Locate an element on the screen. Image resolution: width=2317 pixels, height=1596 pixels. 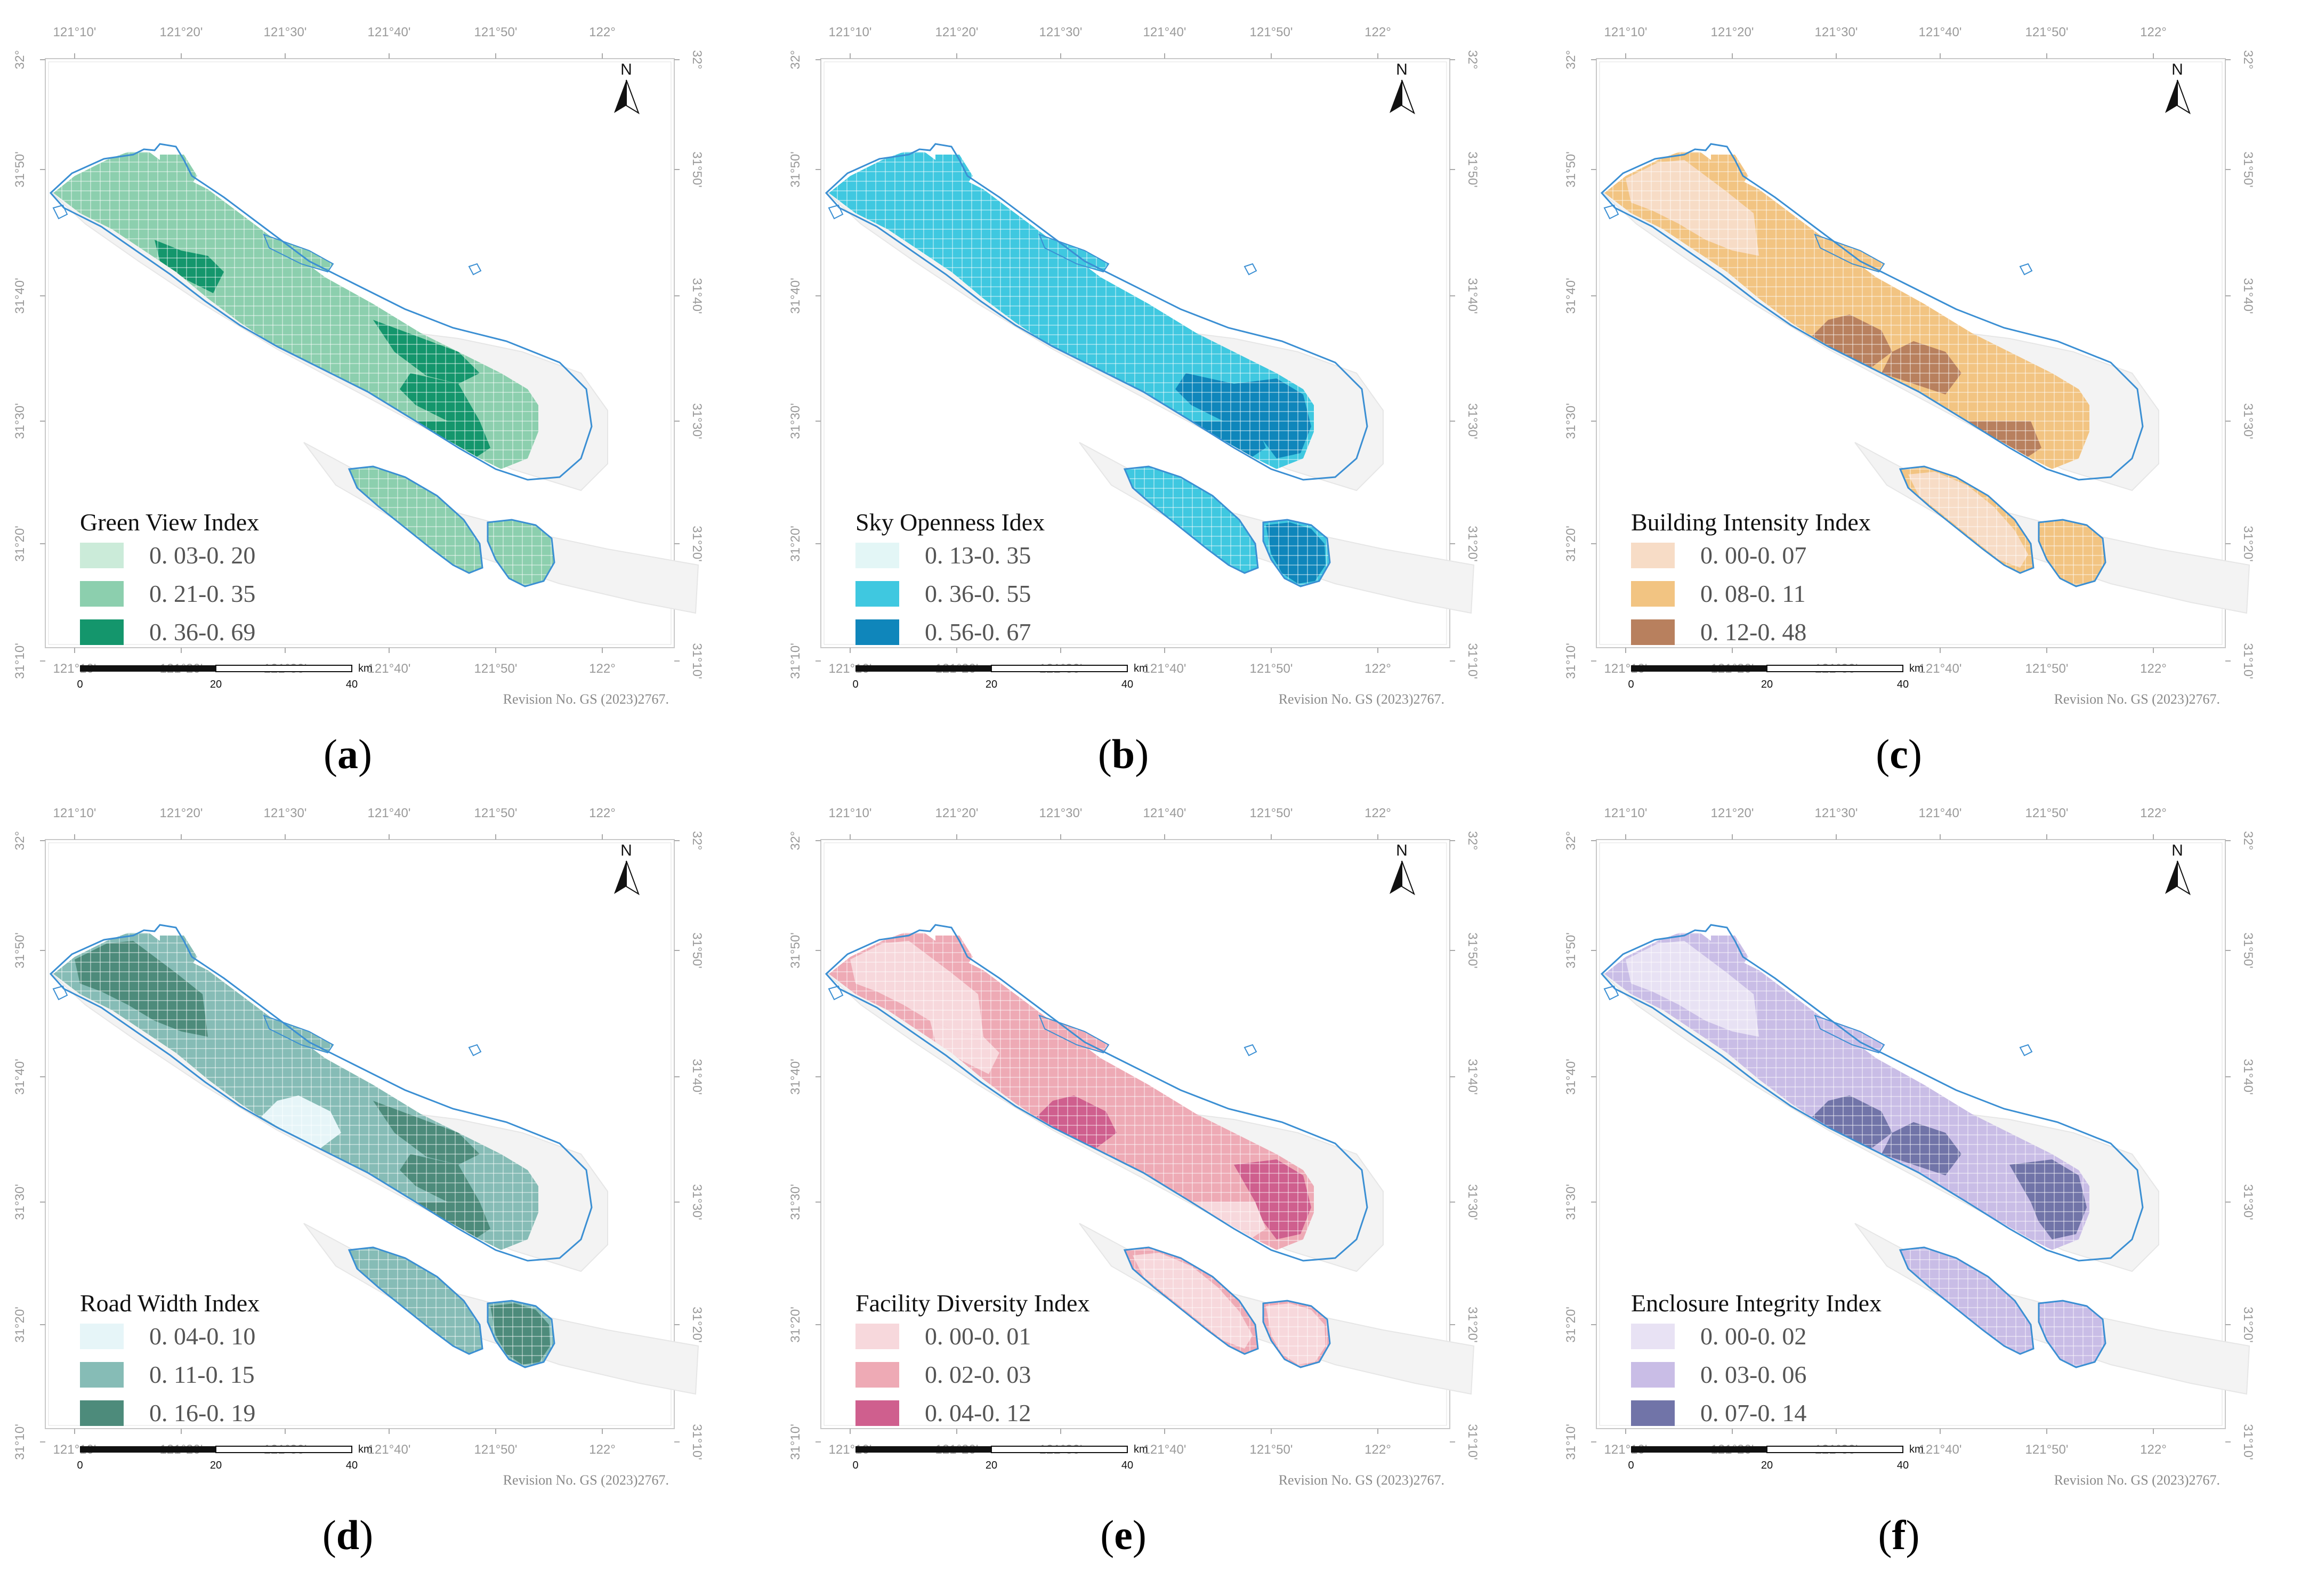
panel-caption: (d) is located at coordinates (348, 1535).